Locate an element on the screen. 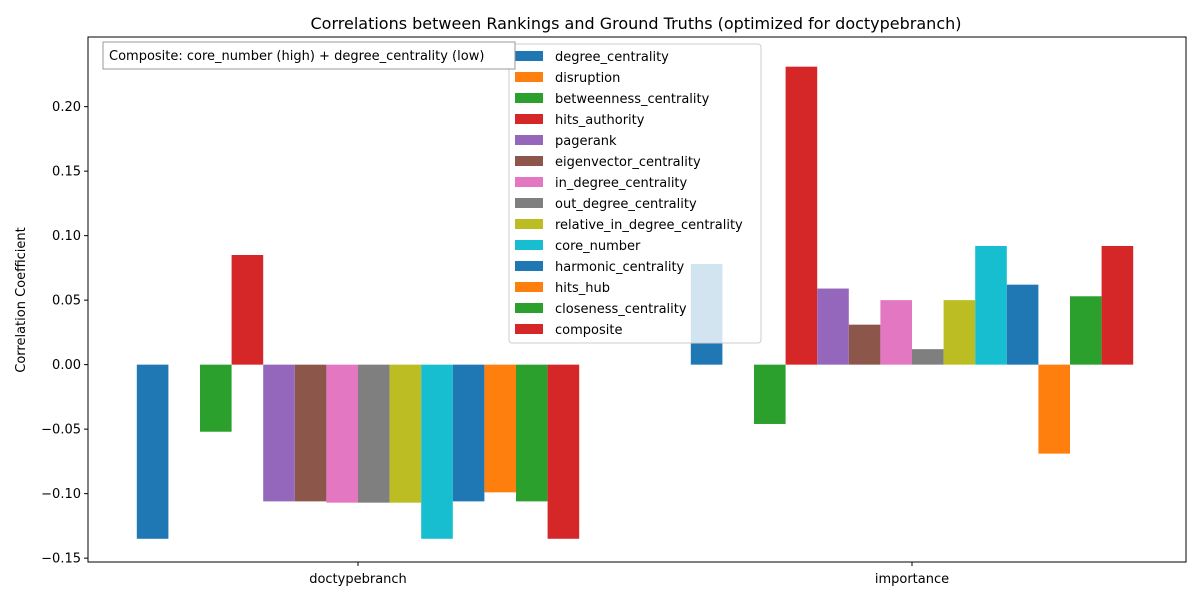 The image size is (1200, 600). legend-label: in_degree_centrality is located at coordinates (621, 183).